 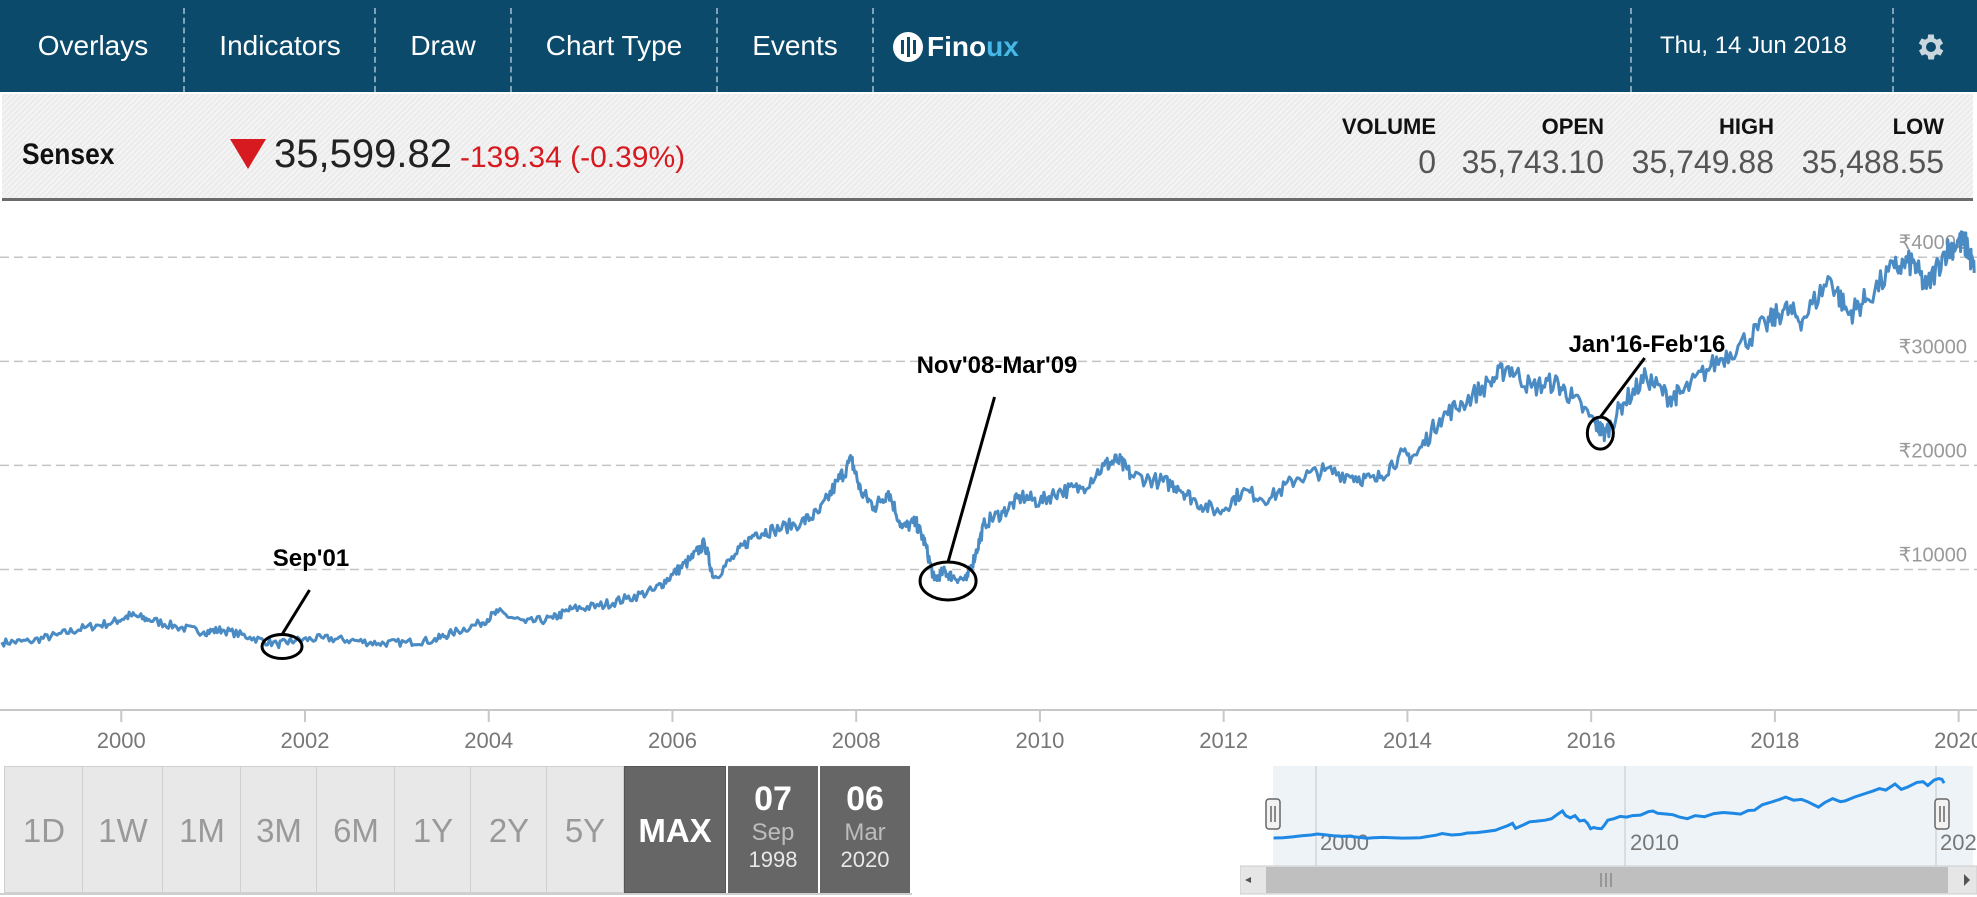 I want to click on x-tick-label: 2010, so click(x=1039, y=740).